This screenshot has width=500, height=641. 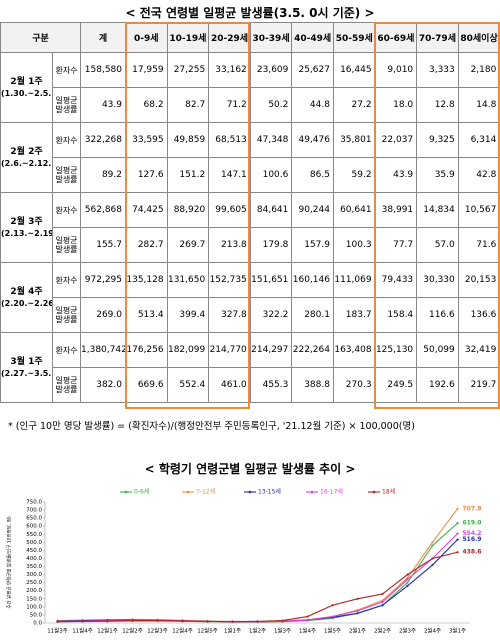 What do you see at coordinates (188, 70) in the screenshot?
I see `table-cell: 27,255` at bounding box center [188, 70].